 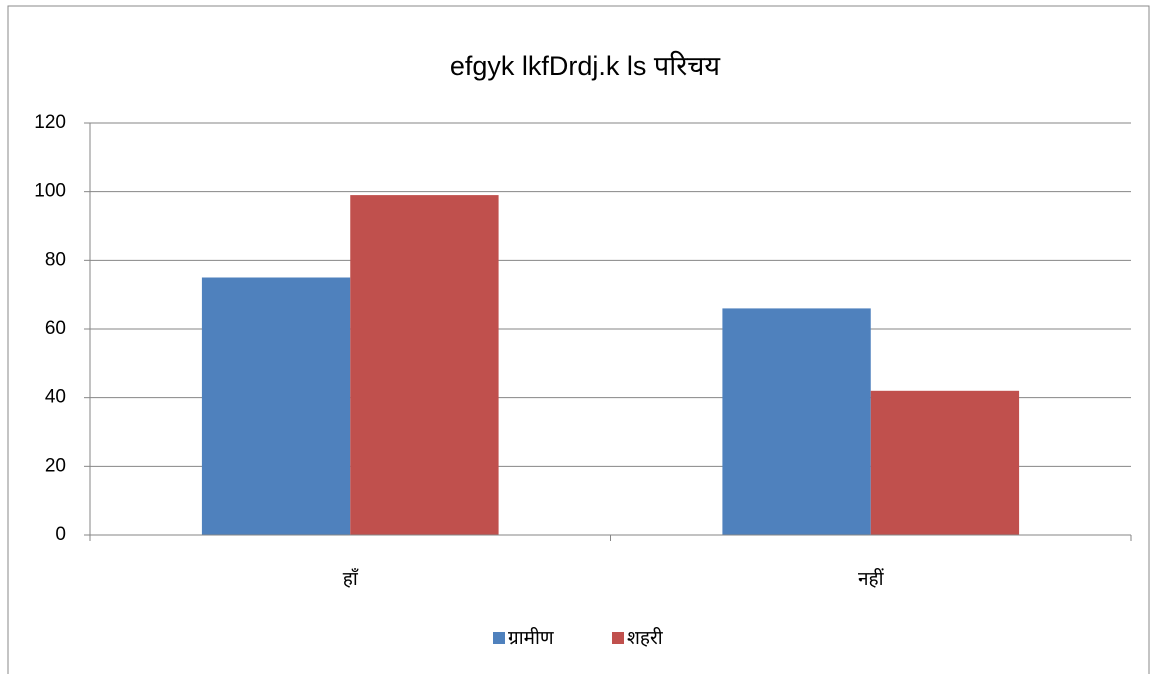 What do you see at coordinates (871, 578) in the screenshot?
I see `x-tick-label: नहीं` at bounding box center [871, 578].